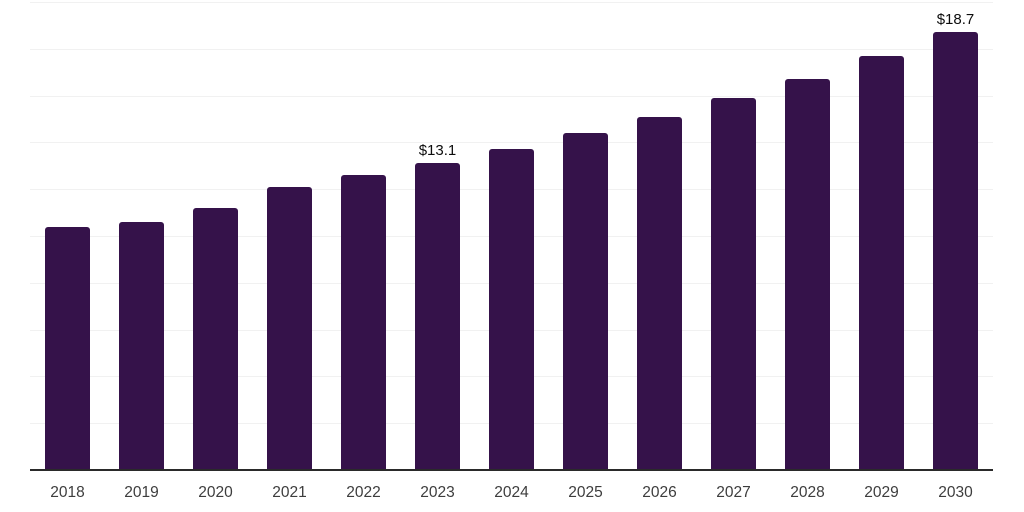  I want to click on x-tick-2018: 2018, so click(67, 492).